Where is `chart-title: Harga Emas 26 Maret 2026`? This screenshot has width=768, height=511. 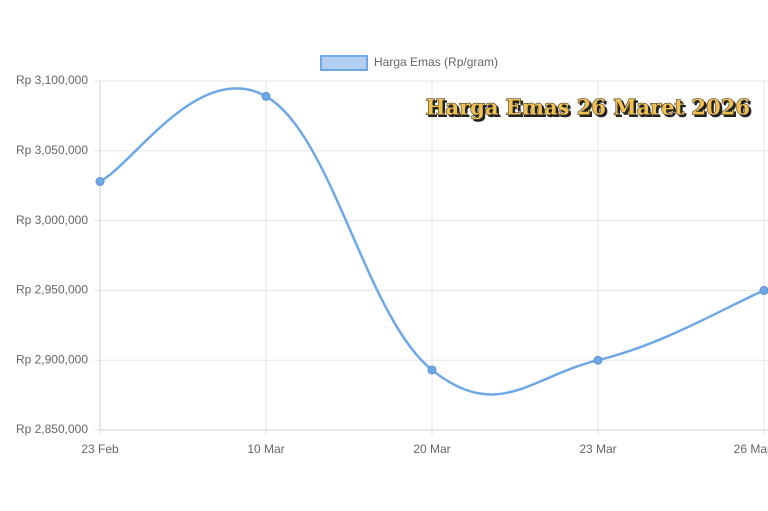
chart-title: Harga Emas 26 Maret 2026 is located at coordinates (588, 107).